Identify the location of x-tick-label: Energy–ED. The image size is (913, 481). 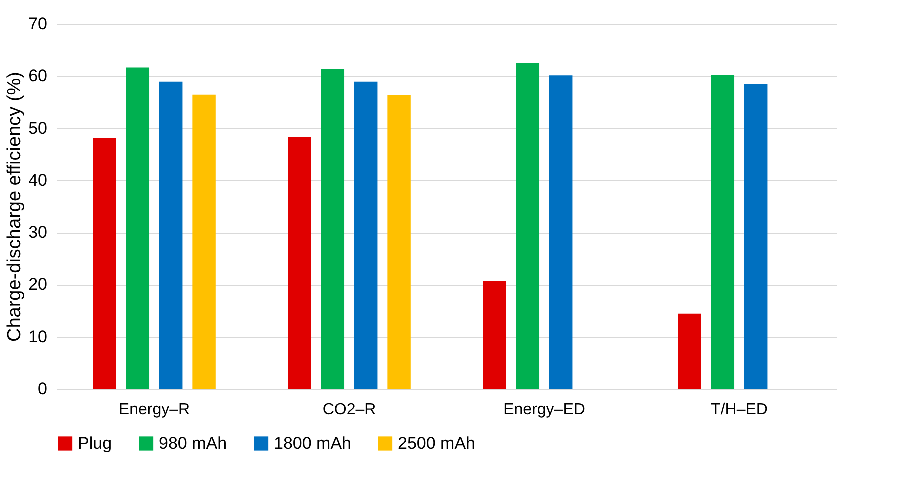
(545, 410).